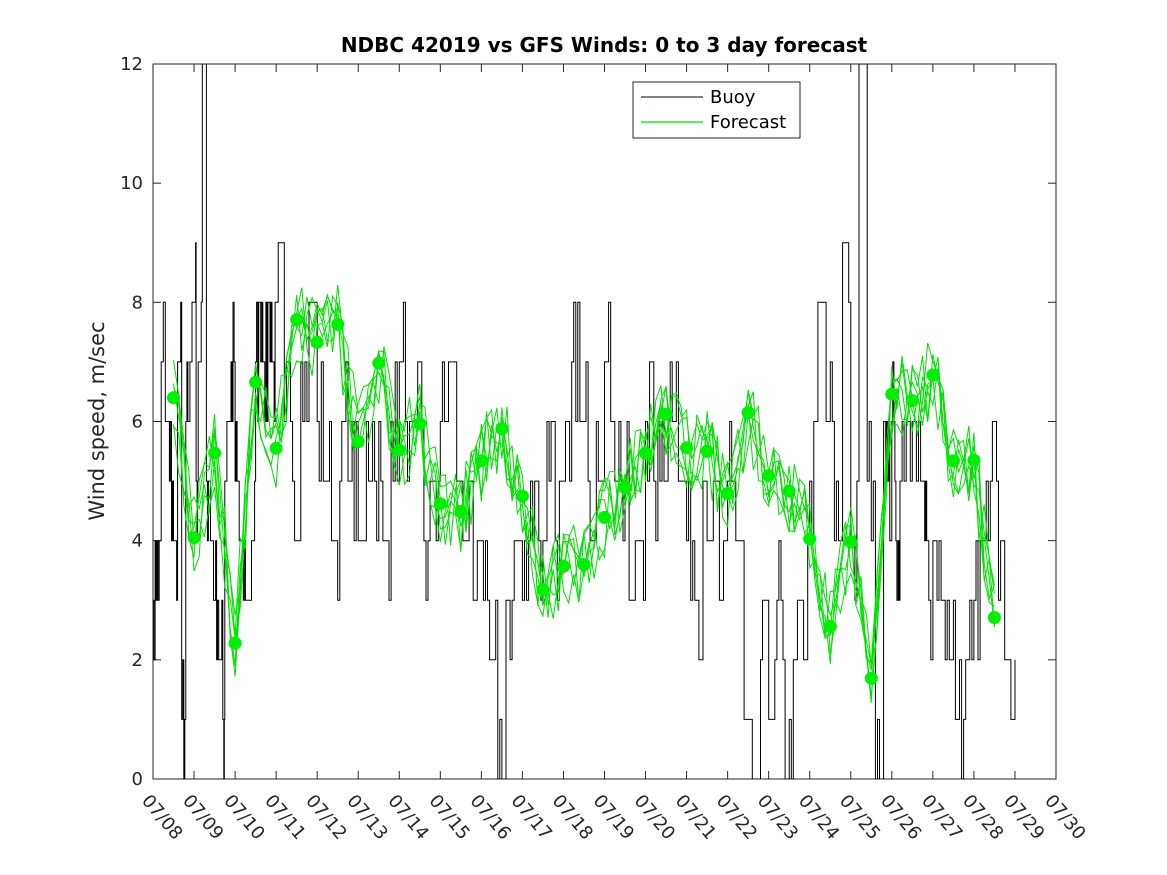 The height and width of the screenshot is (875, 1167). I want to click on y-tick-label: 10, so click(131, 183).